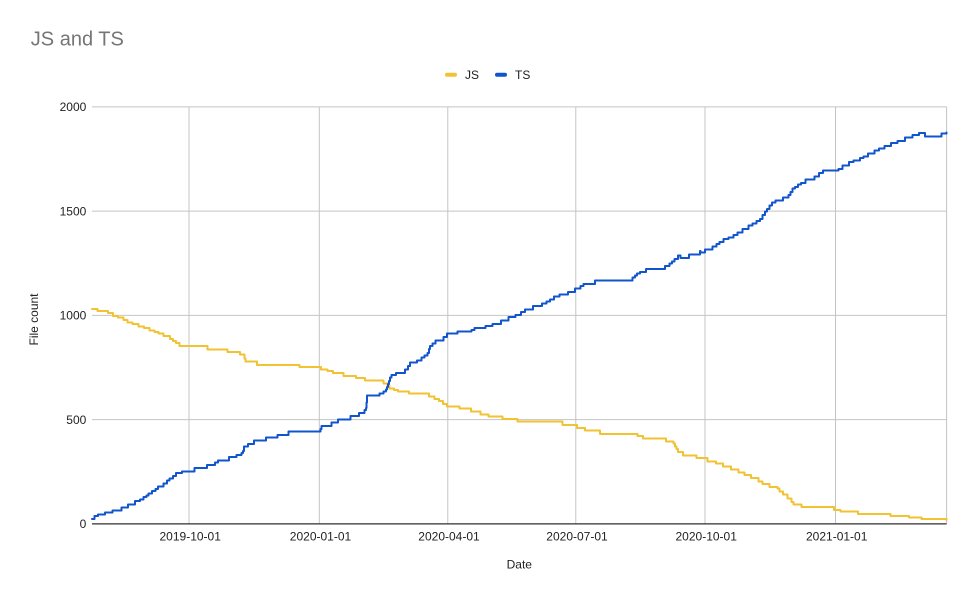 The image size is (976, 603). What do you see at coordinates (73, 211) in the screenshot?
I see `svg-text: 1500` at bounding box center [73, 211].